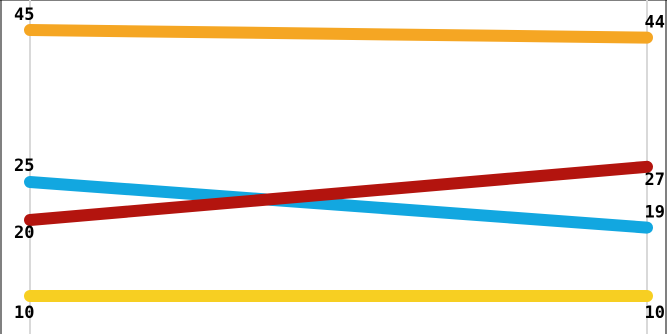 The image size is (667, 334). Describe the element at coordinates (655, 213) in the screenshot. I see `series-2-end-label: 19` at that location.